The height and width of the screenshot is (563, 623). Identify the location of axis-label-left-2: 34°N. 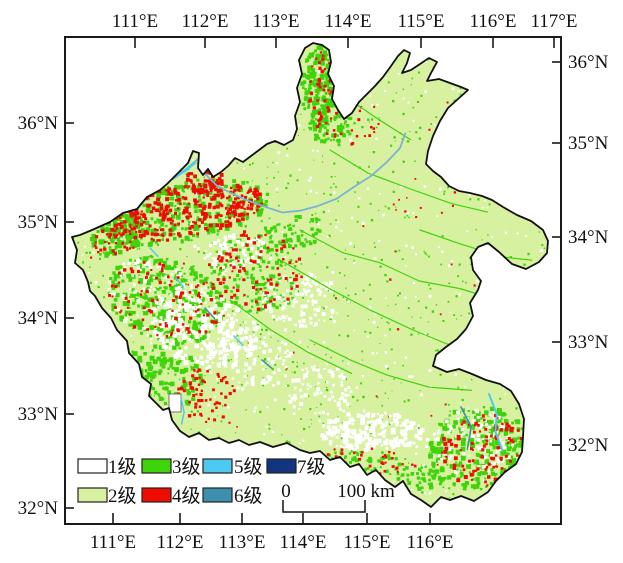
(38, 318).